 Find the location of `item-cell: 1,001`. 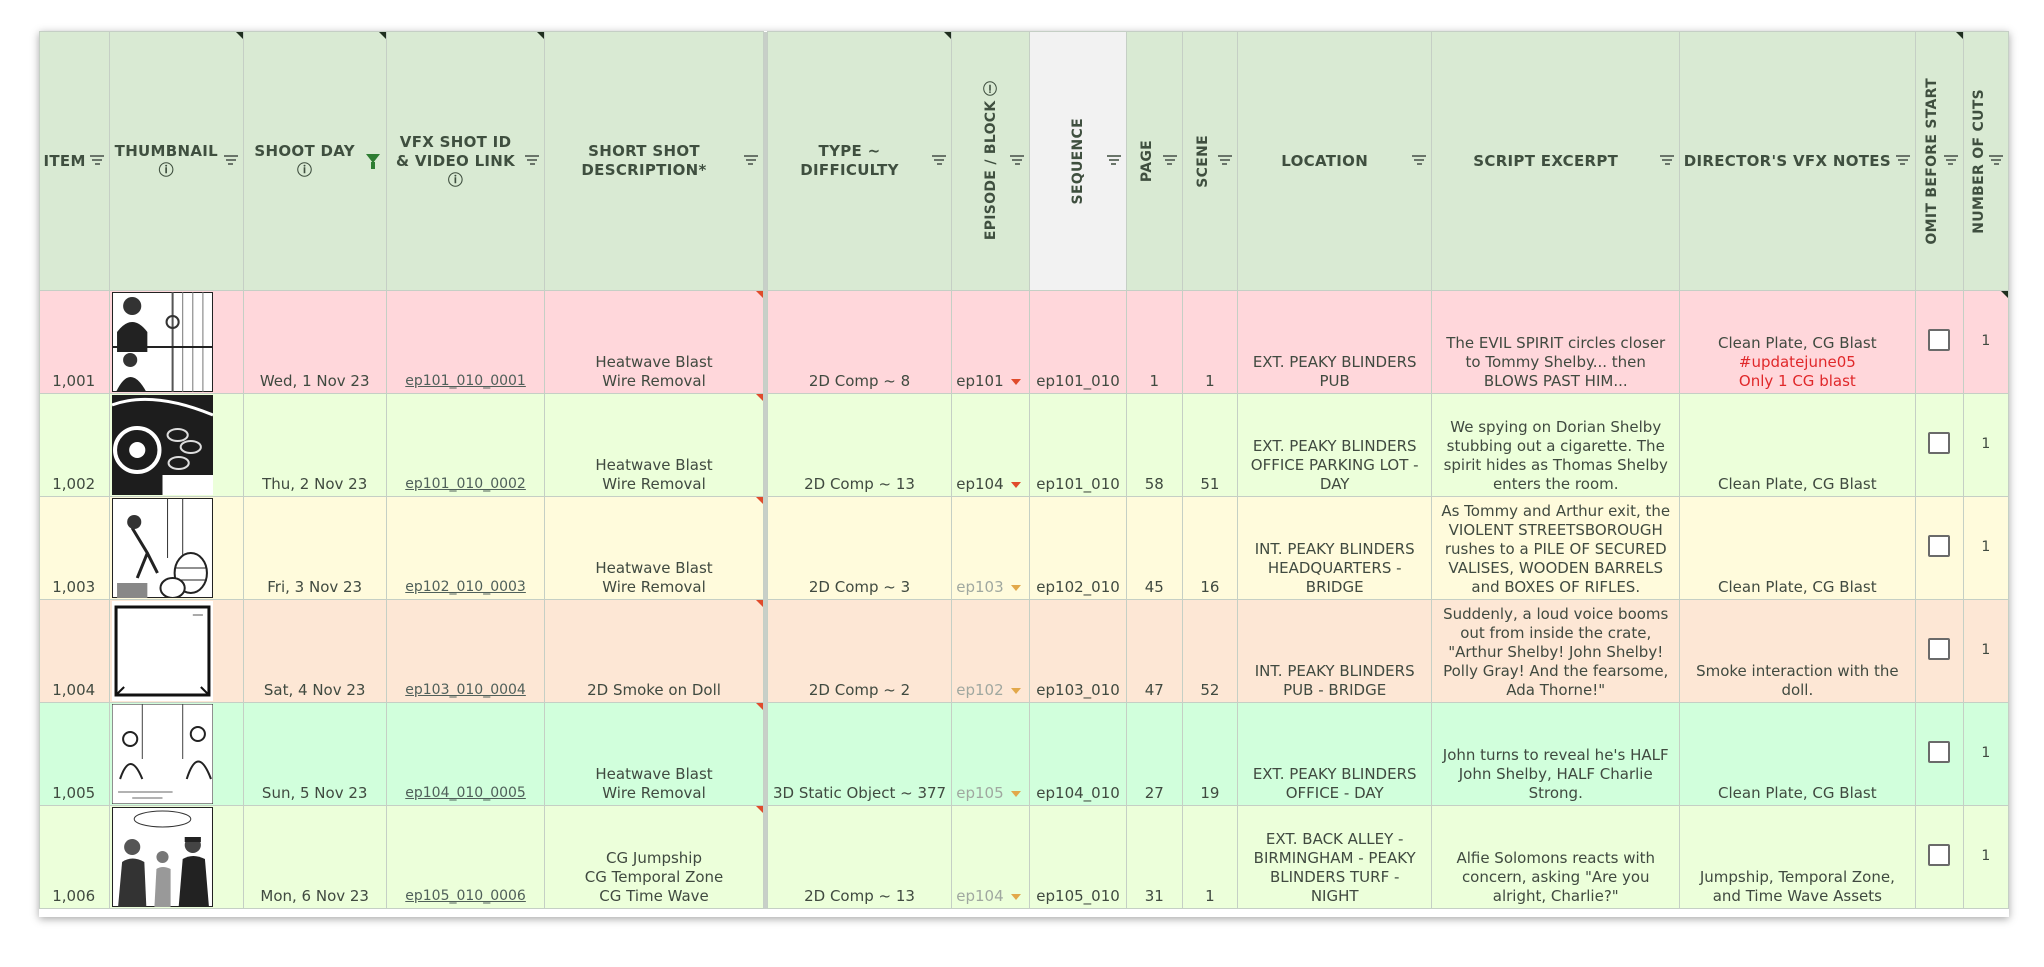

item-cell: 1,001 is located at coordinates (74, 342).